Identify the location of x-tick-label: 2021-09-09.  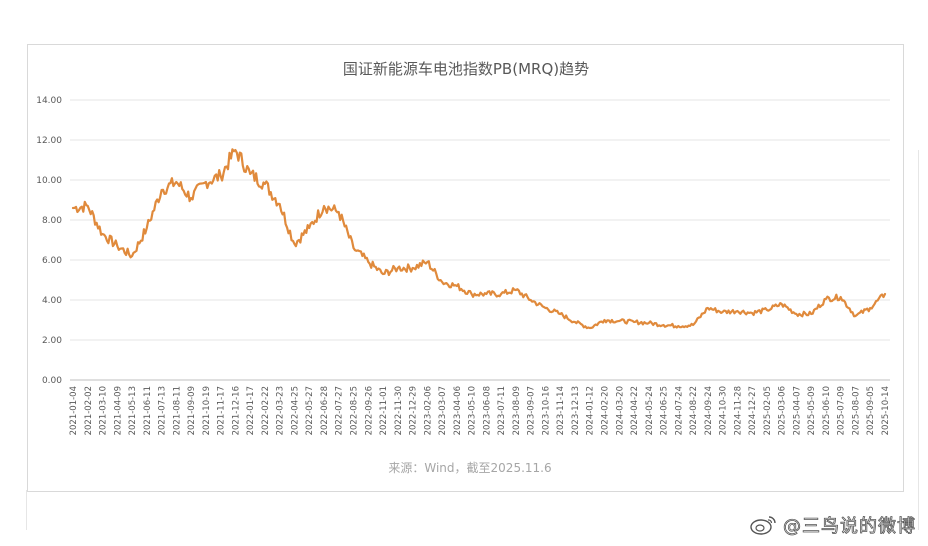
(192, 410).